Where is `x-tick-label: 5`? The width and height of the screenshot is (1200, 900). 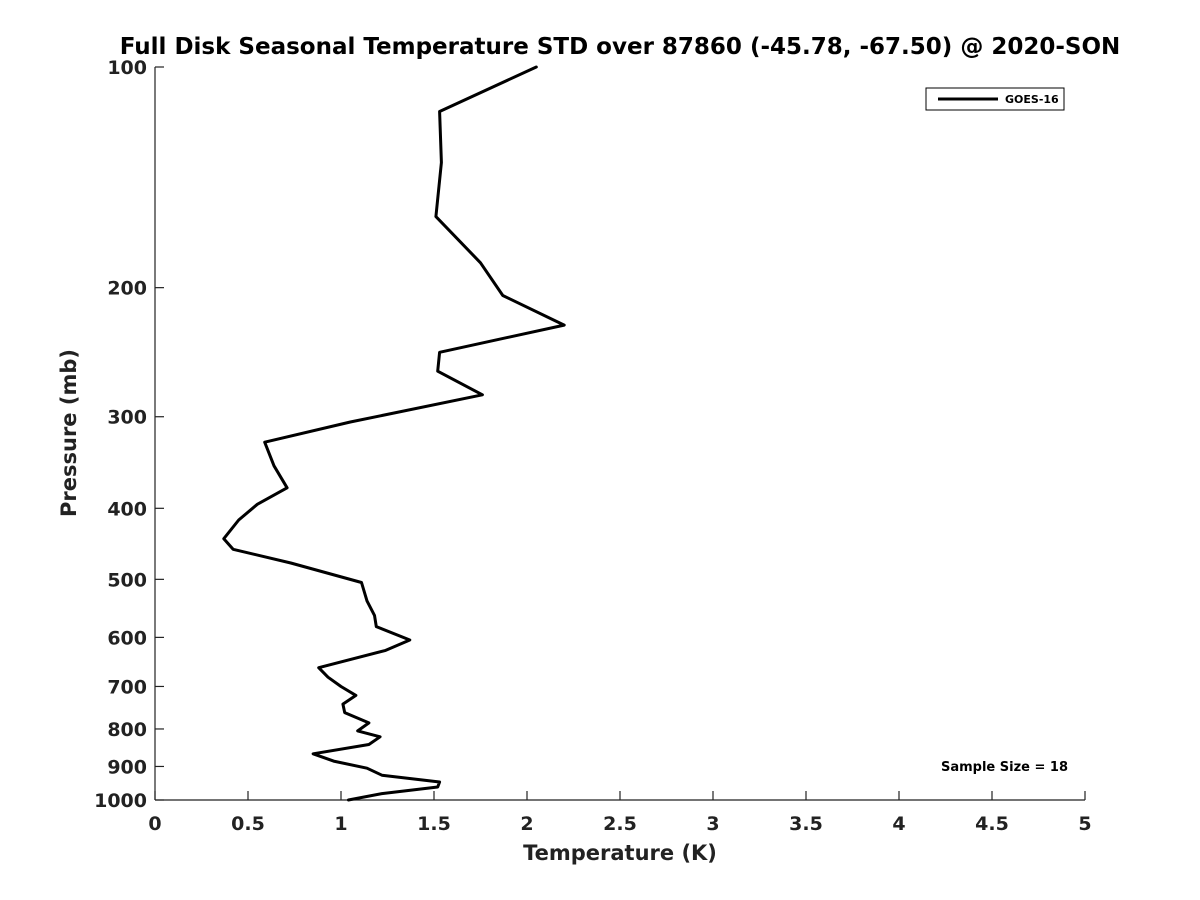
x-tick-label: 5 is located at coordinates (1084, 824).